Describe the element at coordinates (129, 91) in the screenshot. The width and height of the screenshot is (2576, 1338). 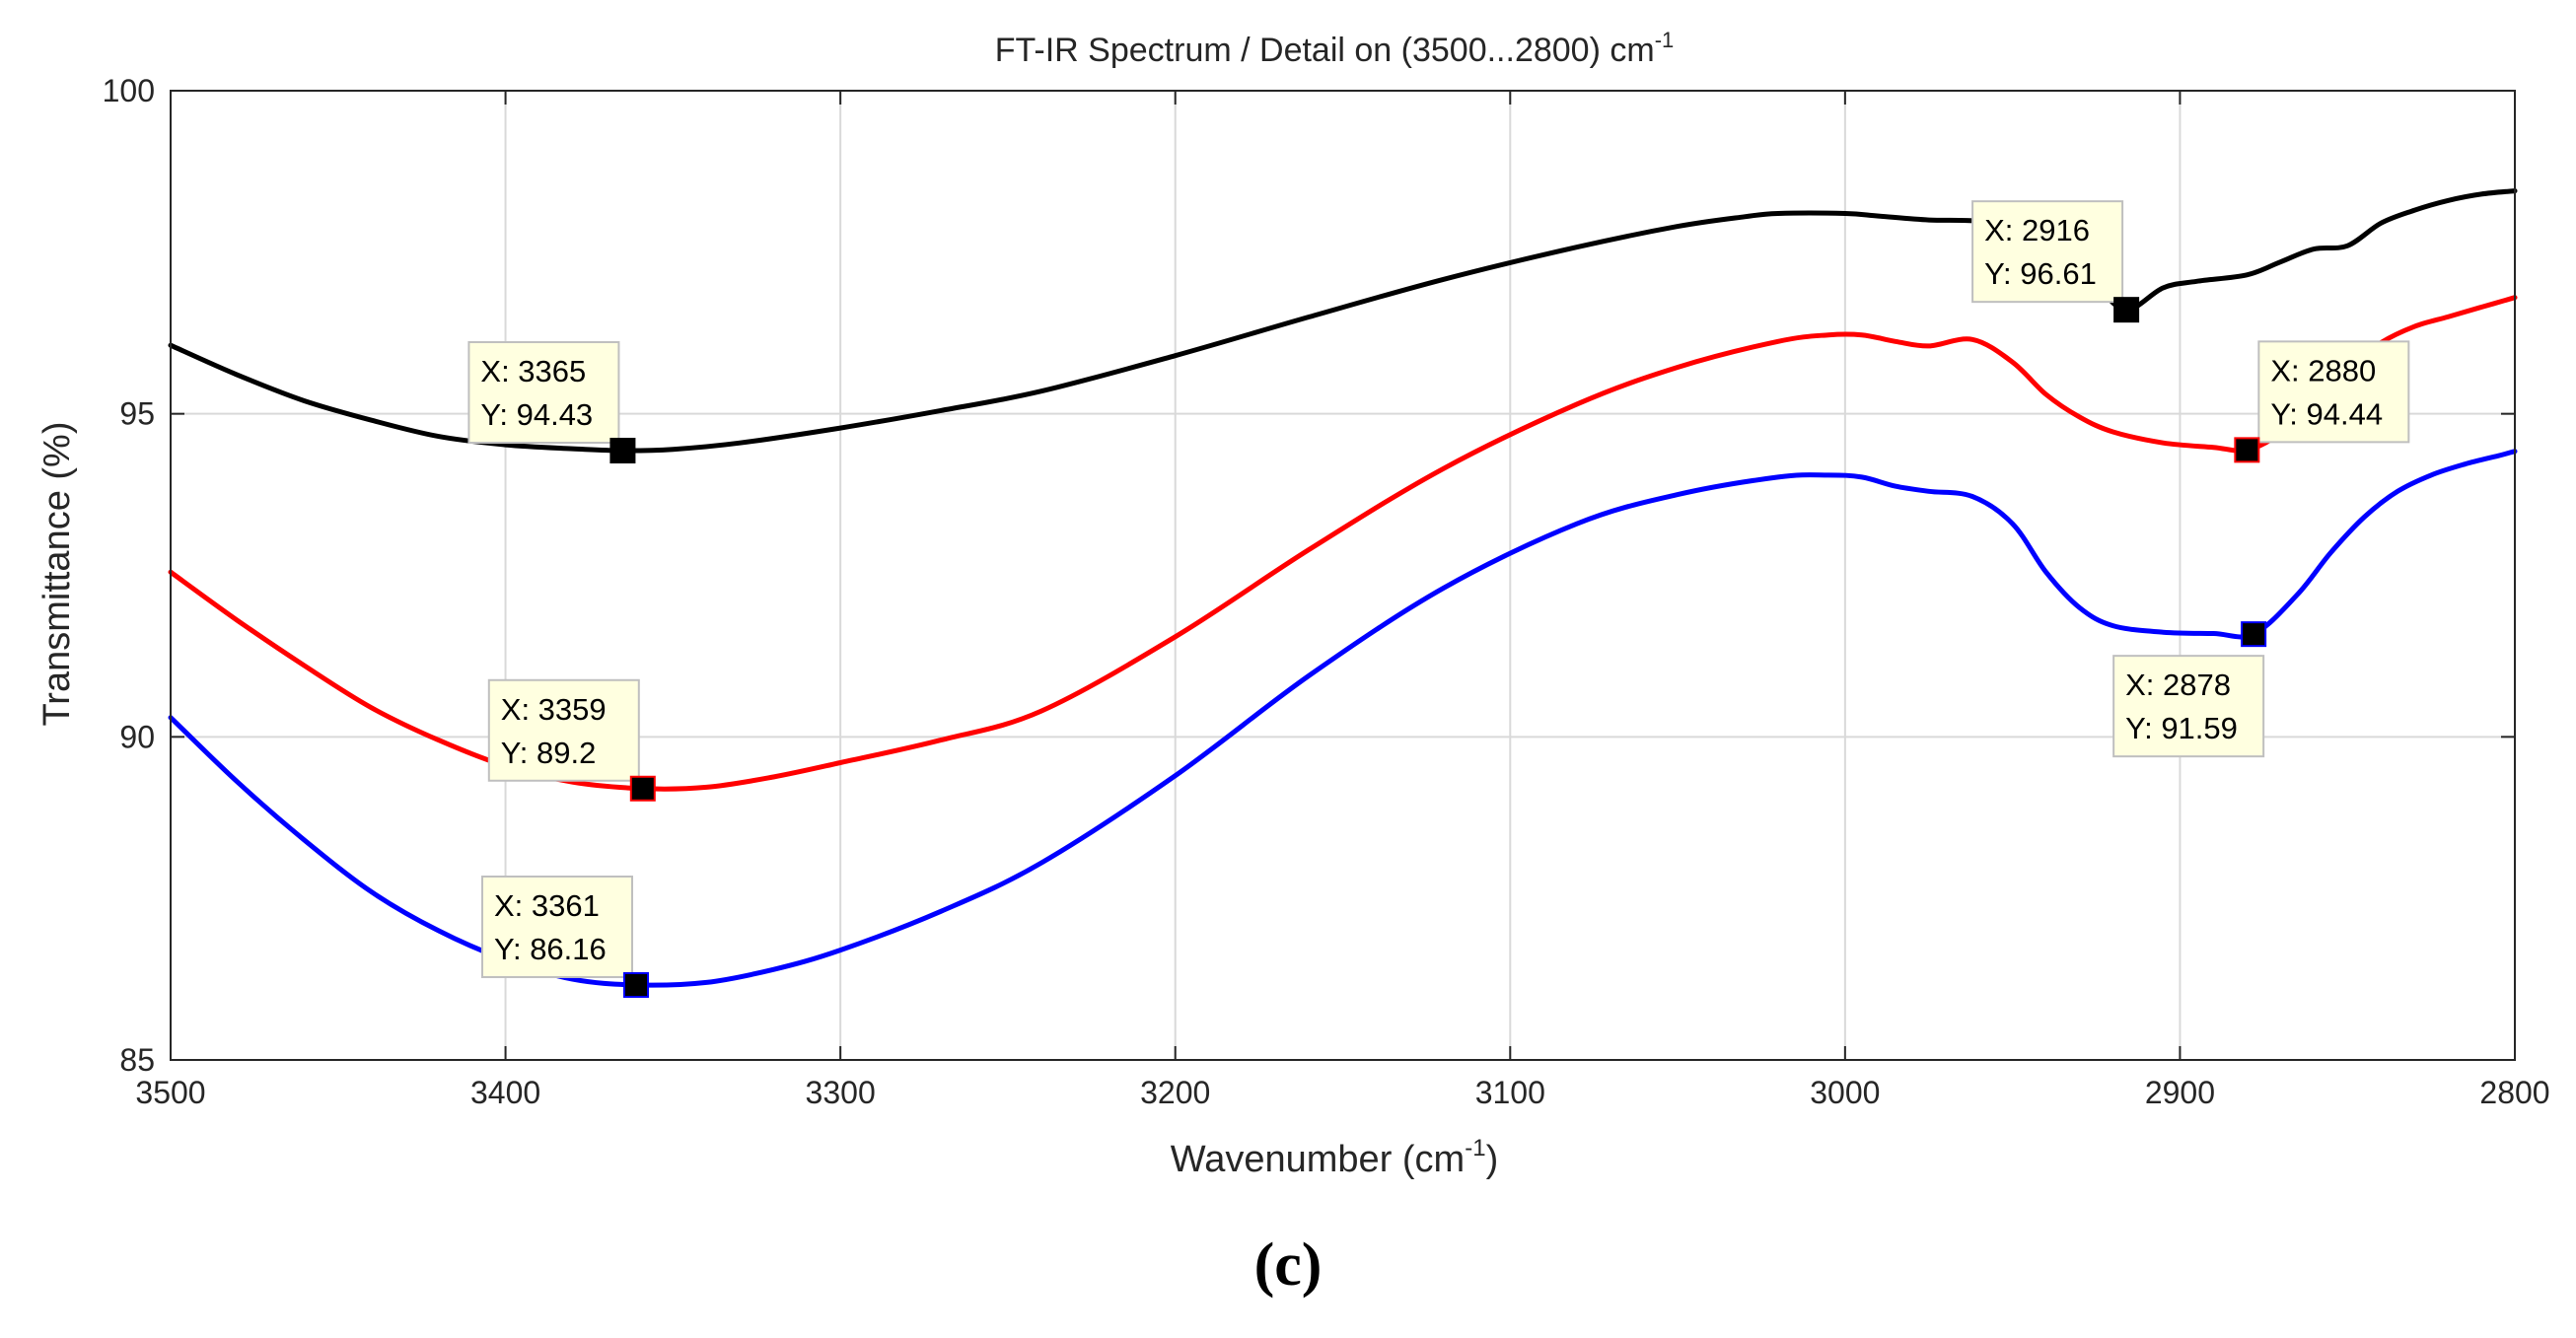
I see `y-tick-label: 100` at that location.